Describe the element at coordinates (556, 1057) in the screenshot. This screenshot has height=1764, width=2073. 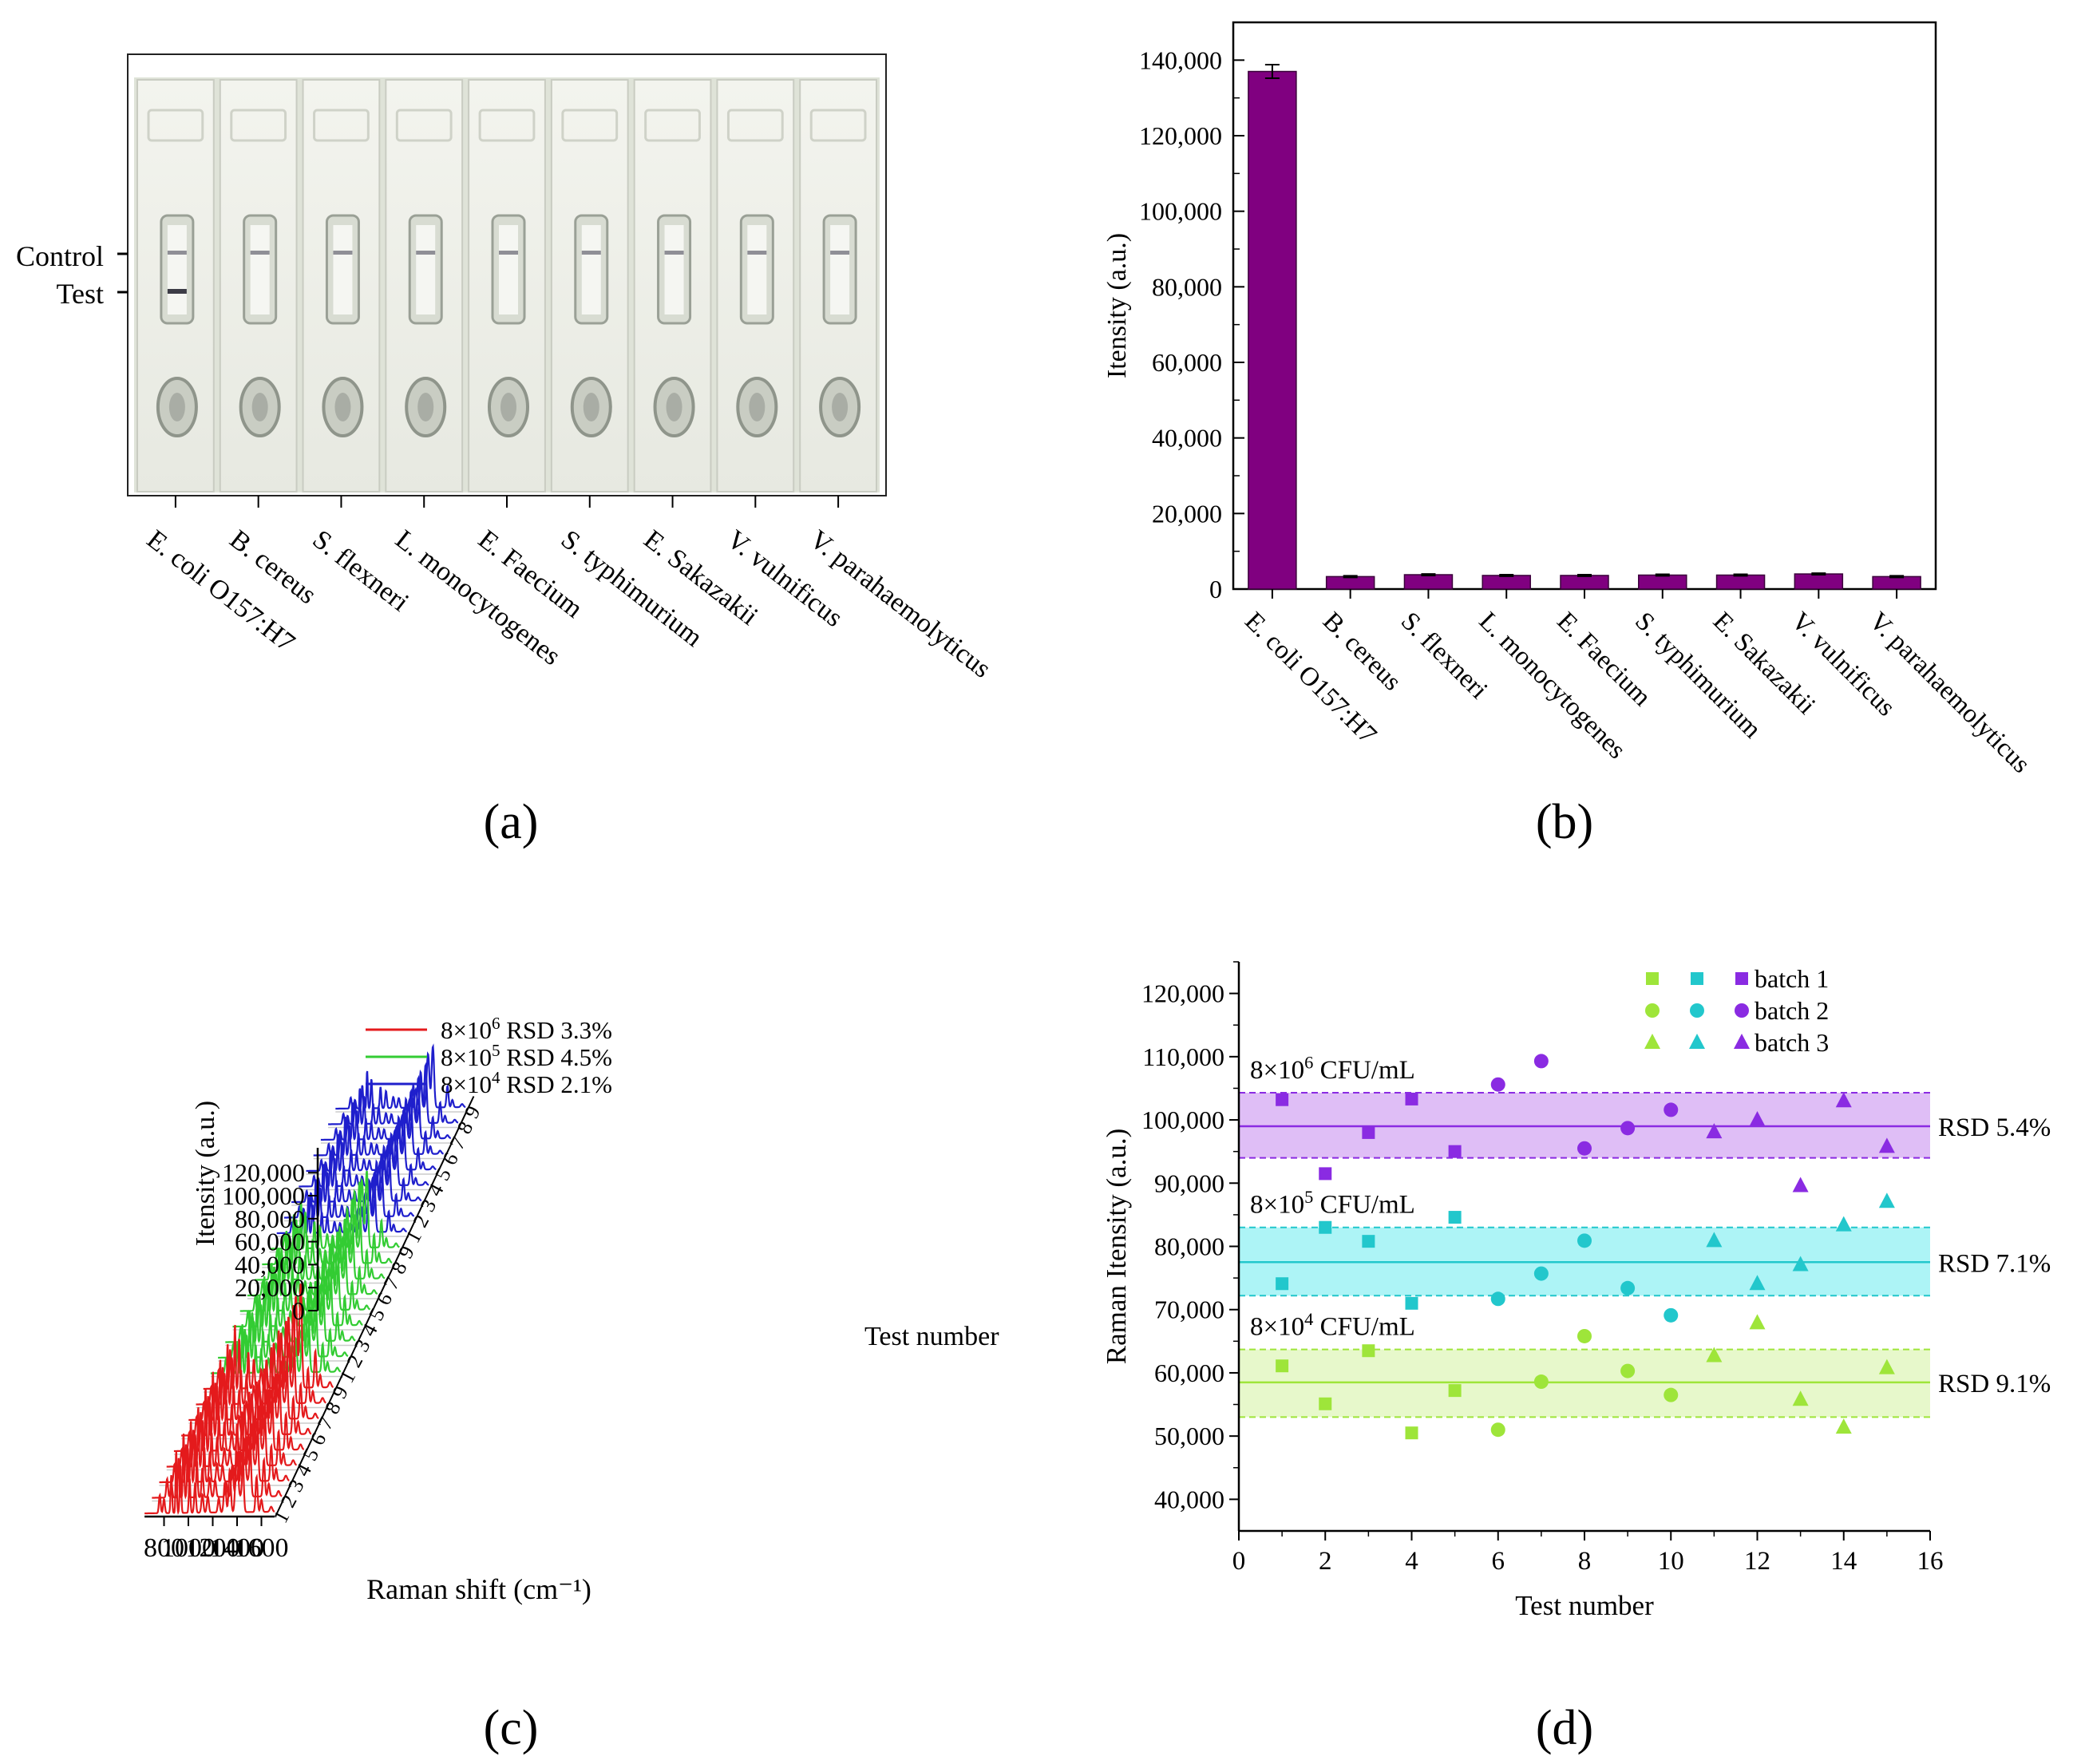
I see `raman-legend-label-rest: RSD 4.5%` at that location.